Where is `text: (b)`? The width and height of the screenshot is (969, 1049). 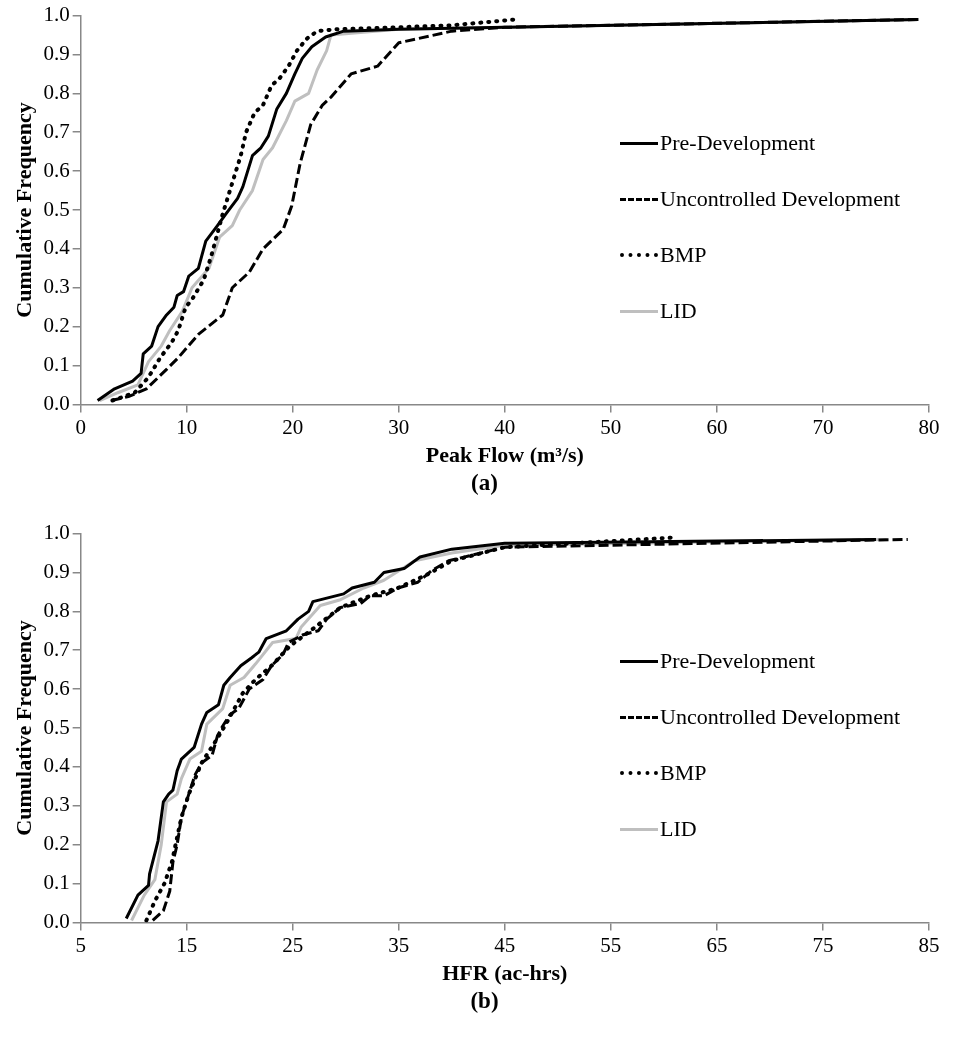
text: (b) is located at coordinates (484, 1001).